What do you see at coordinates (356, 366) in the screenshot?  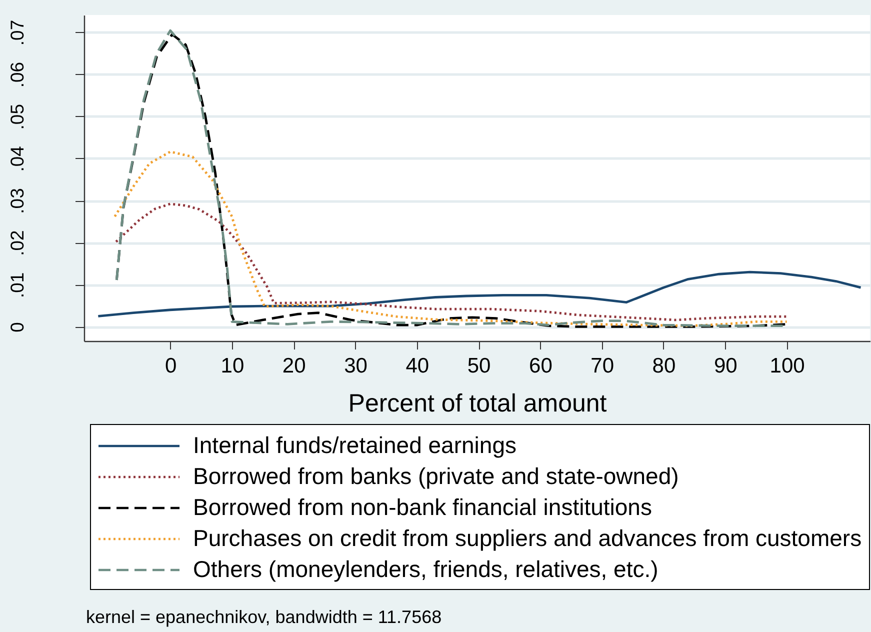 I see `x-tick-label: 30` at bounding box center [356, 366].